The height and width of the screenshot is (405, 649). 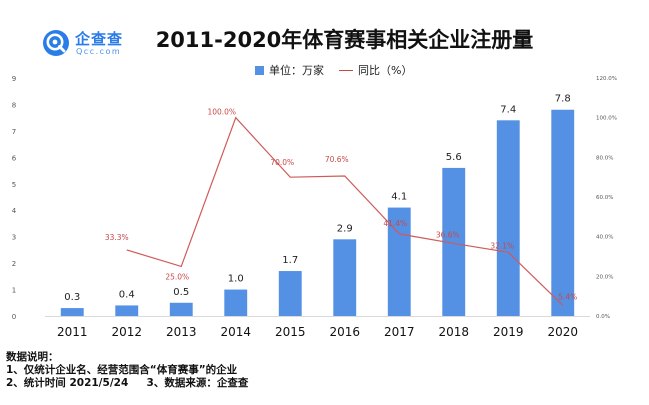 I want to click on bar-value-label: 0.4, so click(x=127, y=294).